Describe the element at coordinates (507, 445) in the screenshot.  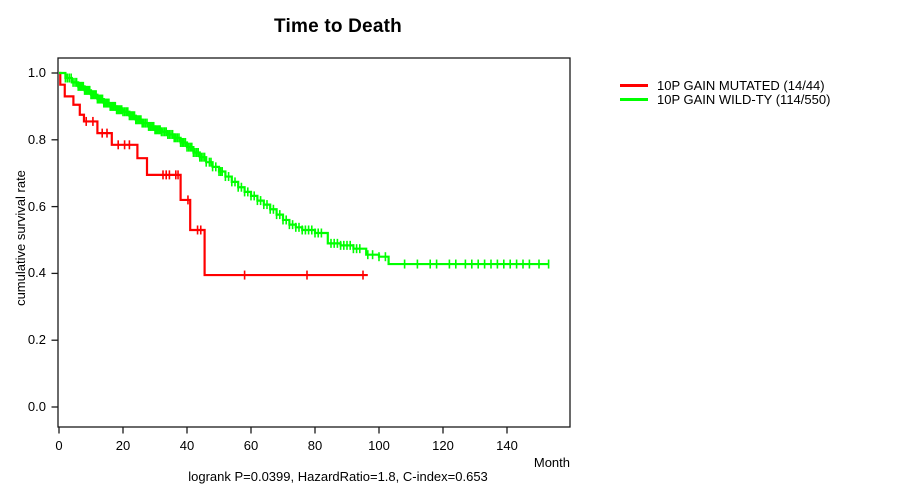
I see `x-tick-label: 140` at that location.